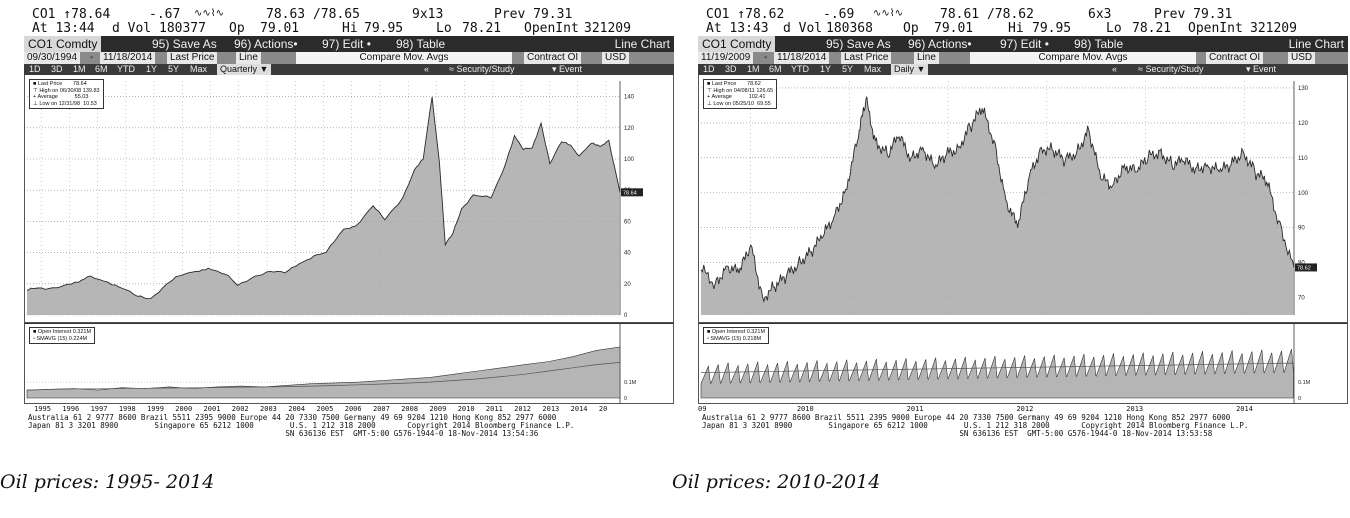 This screenshot has width=1350, height=518. What do you see at coordinates (626, 316) in the screenshot?
I see `y-tick-label: 0` at bounding box center [626, 316].